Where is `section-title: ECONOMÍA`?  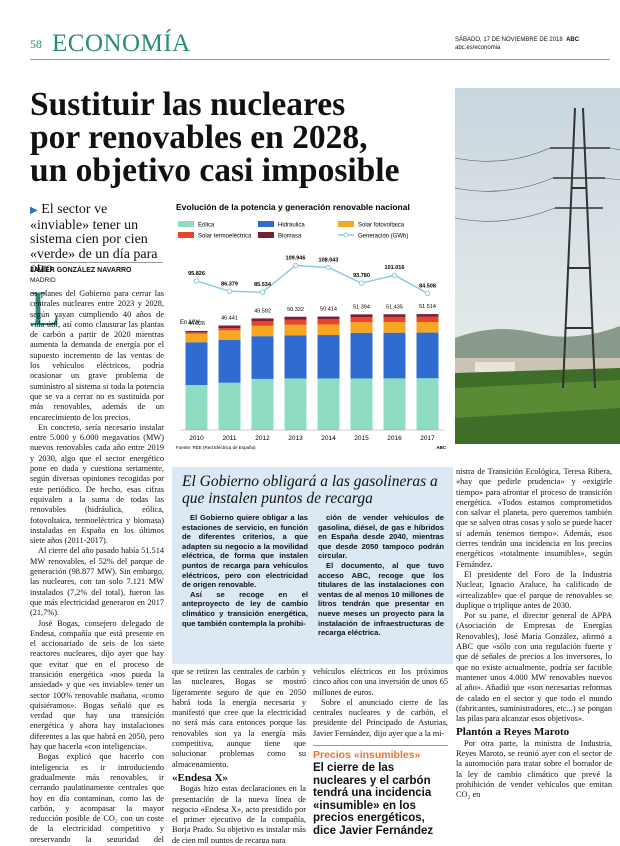
section-title: ECONOMÍA is located at coordinates (121, 43).